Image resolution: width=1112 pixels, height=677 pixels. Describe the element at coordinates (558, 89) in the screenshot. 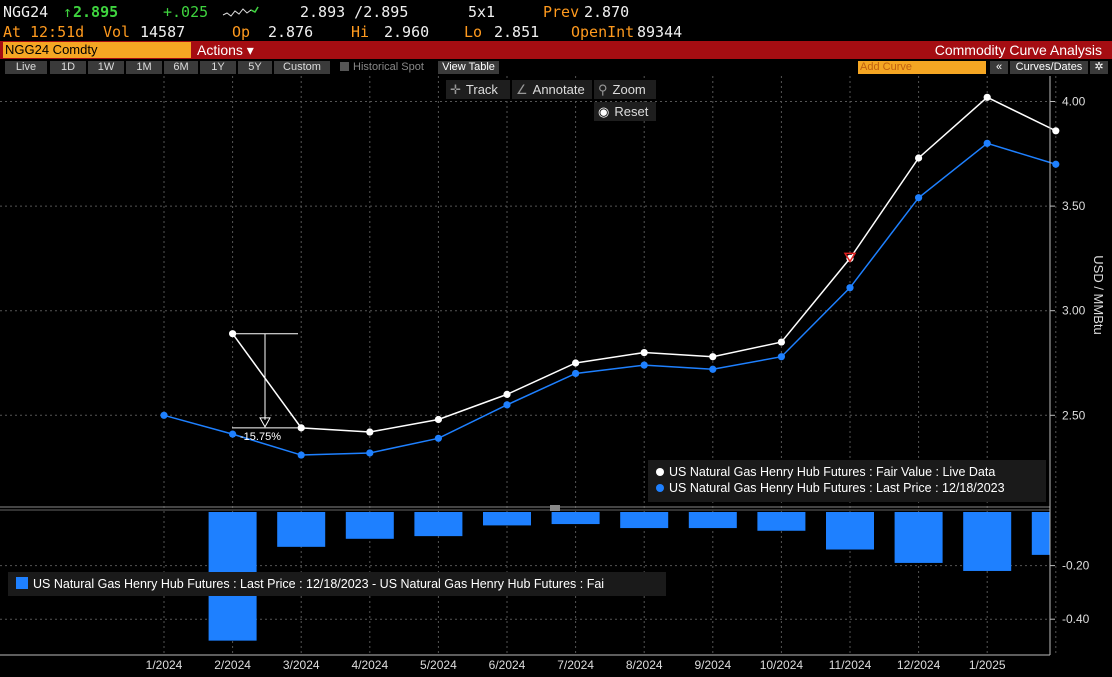

I see `annotate-label: Annotate` at that location.